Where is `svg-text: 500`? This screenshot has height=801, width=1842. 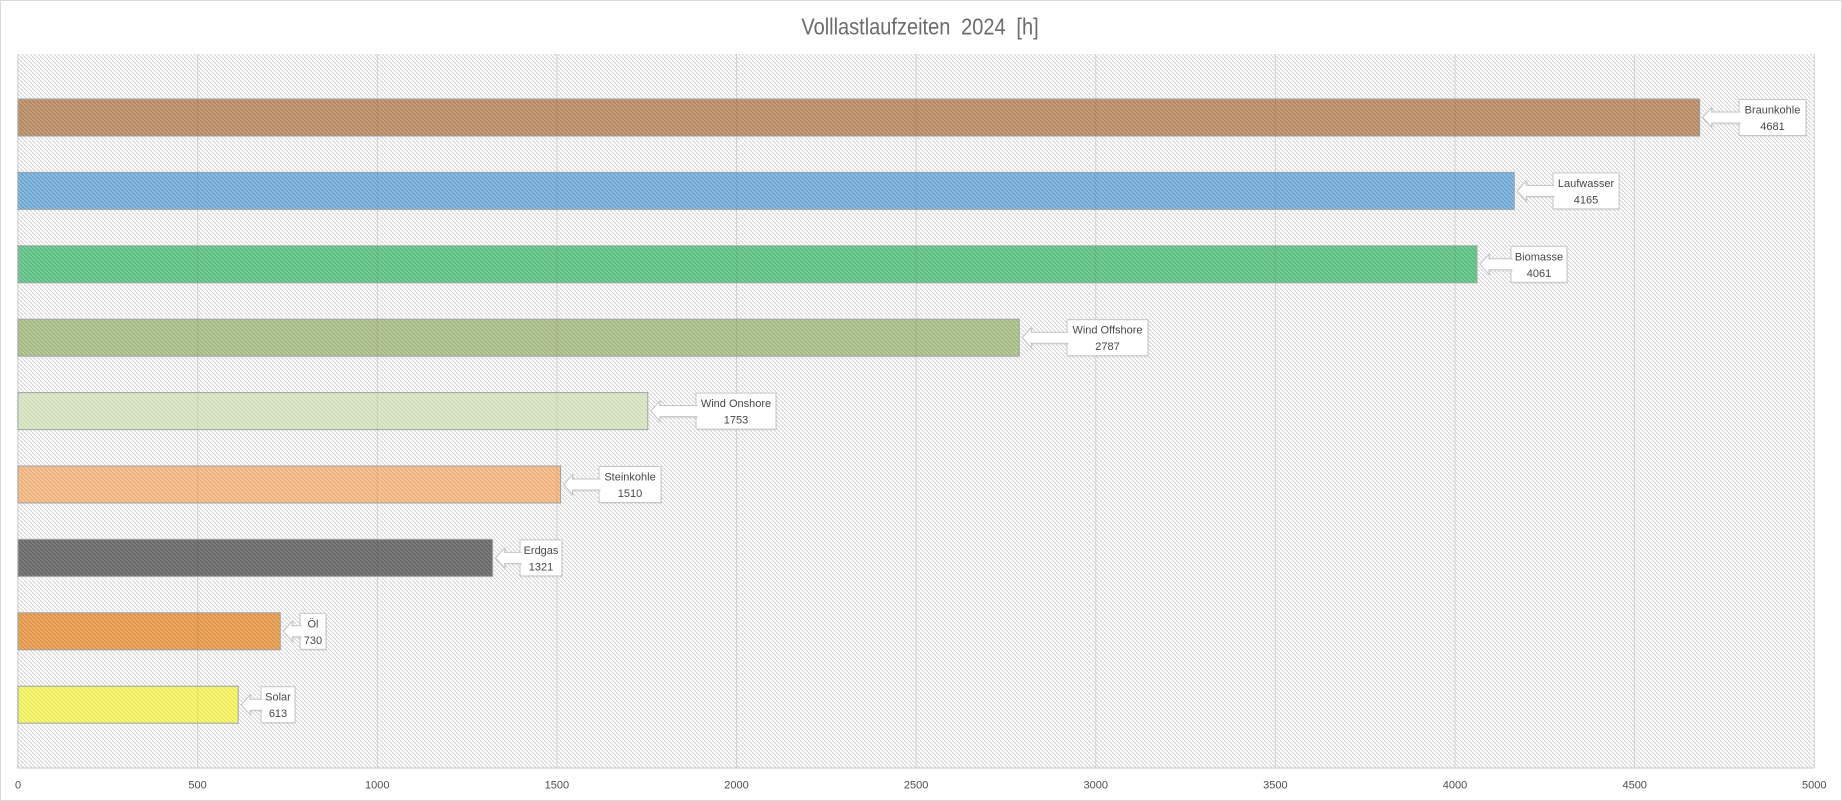 svg-text: 500 is located at coordinates (197, 786).